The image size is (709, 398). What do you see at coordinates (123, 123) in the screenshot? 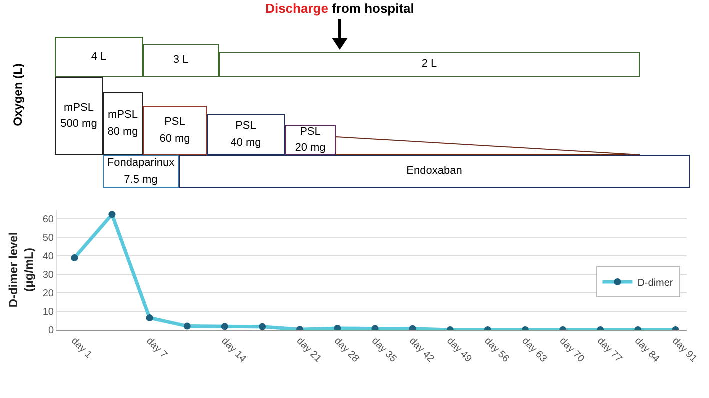
I see `dose-box: mPSL 80 mg` at bounding box center [123, 123].